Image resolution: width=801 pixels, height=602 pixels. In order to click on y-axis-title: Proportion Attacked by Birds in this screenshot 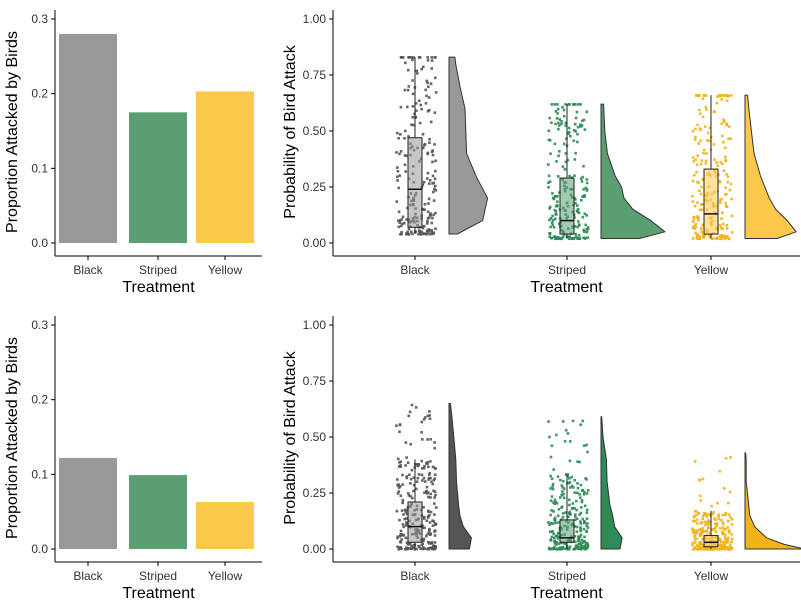, I will do `click(12, 132)`.